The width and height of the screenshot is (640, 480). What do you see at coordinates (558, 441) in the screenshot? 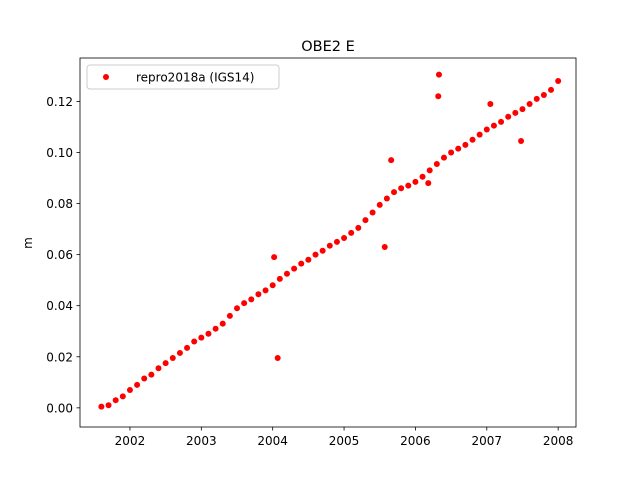
I see `x-tick-label: 2008` at bounding box center [558, 441].